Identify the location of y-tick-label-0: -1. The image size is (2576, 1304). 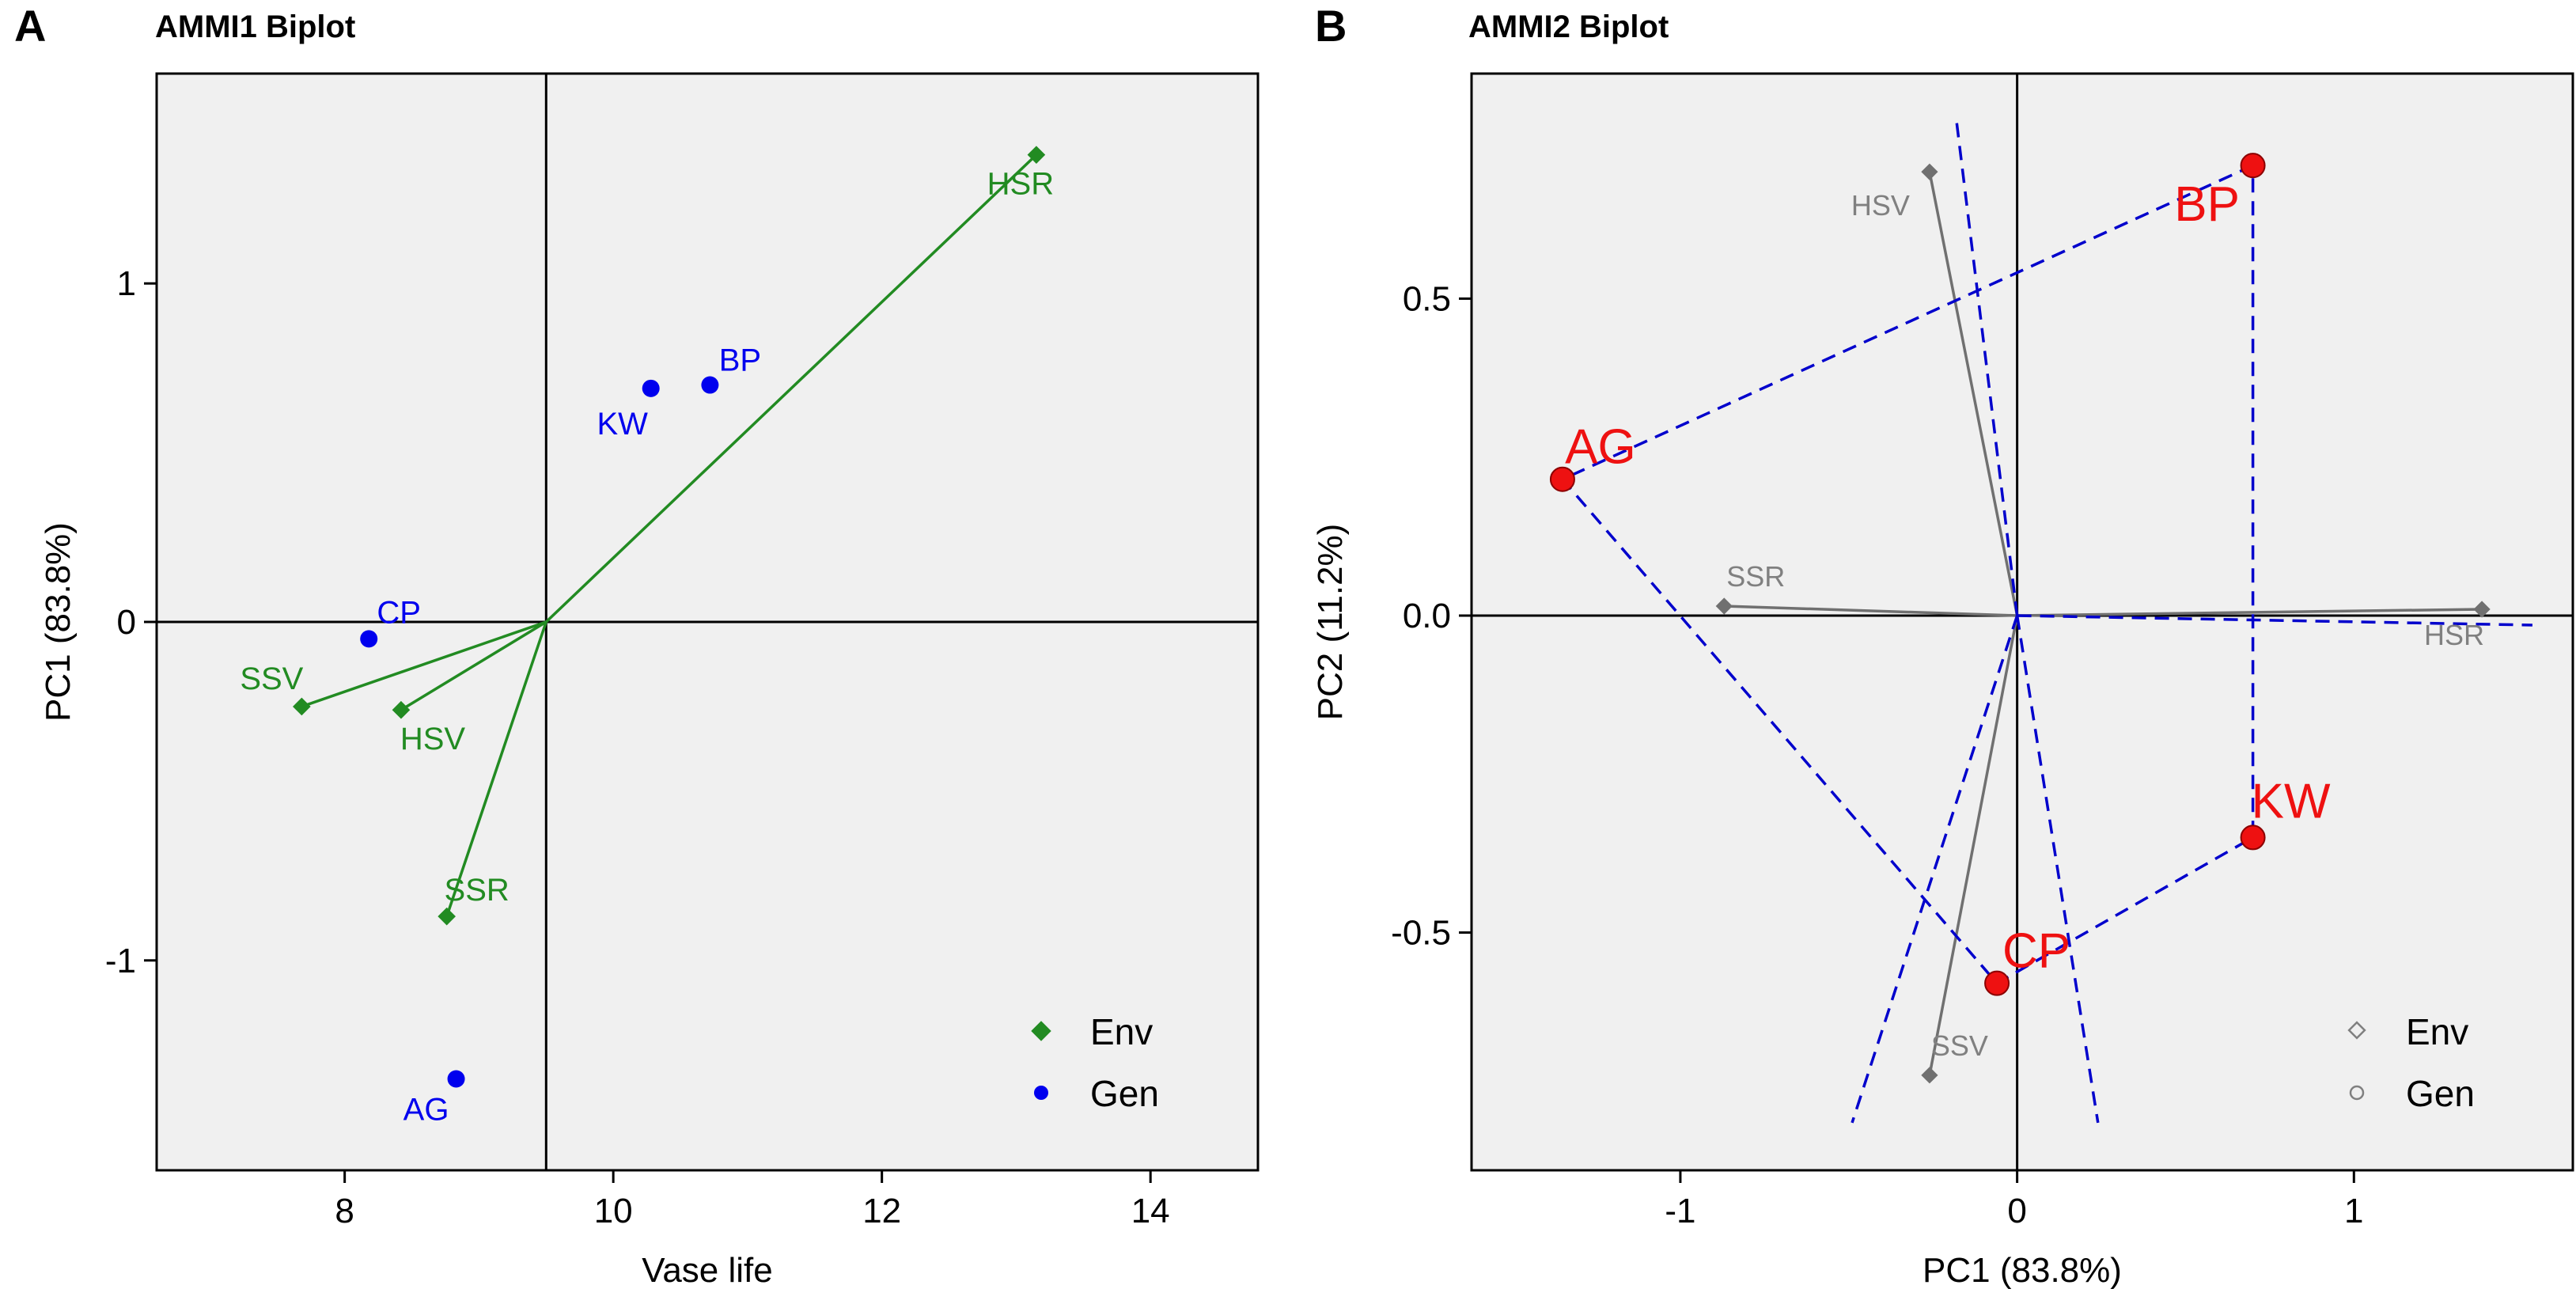
(120, 961).